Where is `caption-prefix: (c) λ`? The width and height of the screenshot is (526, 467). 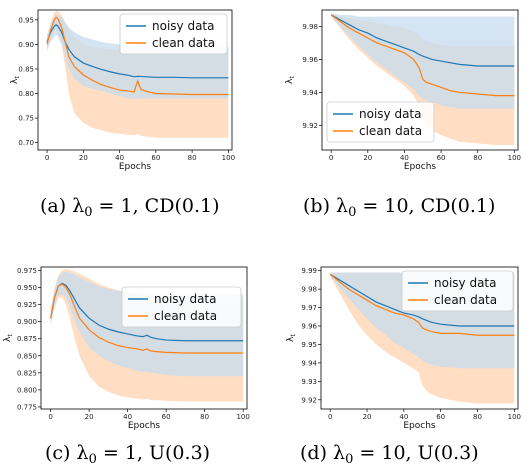
caption-prefix: (c) λ is located at coordinates (67, 453).